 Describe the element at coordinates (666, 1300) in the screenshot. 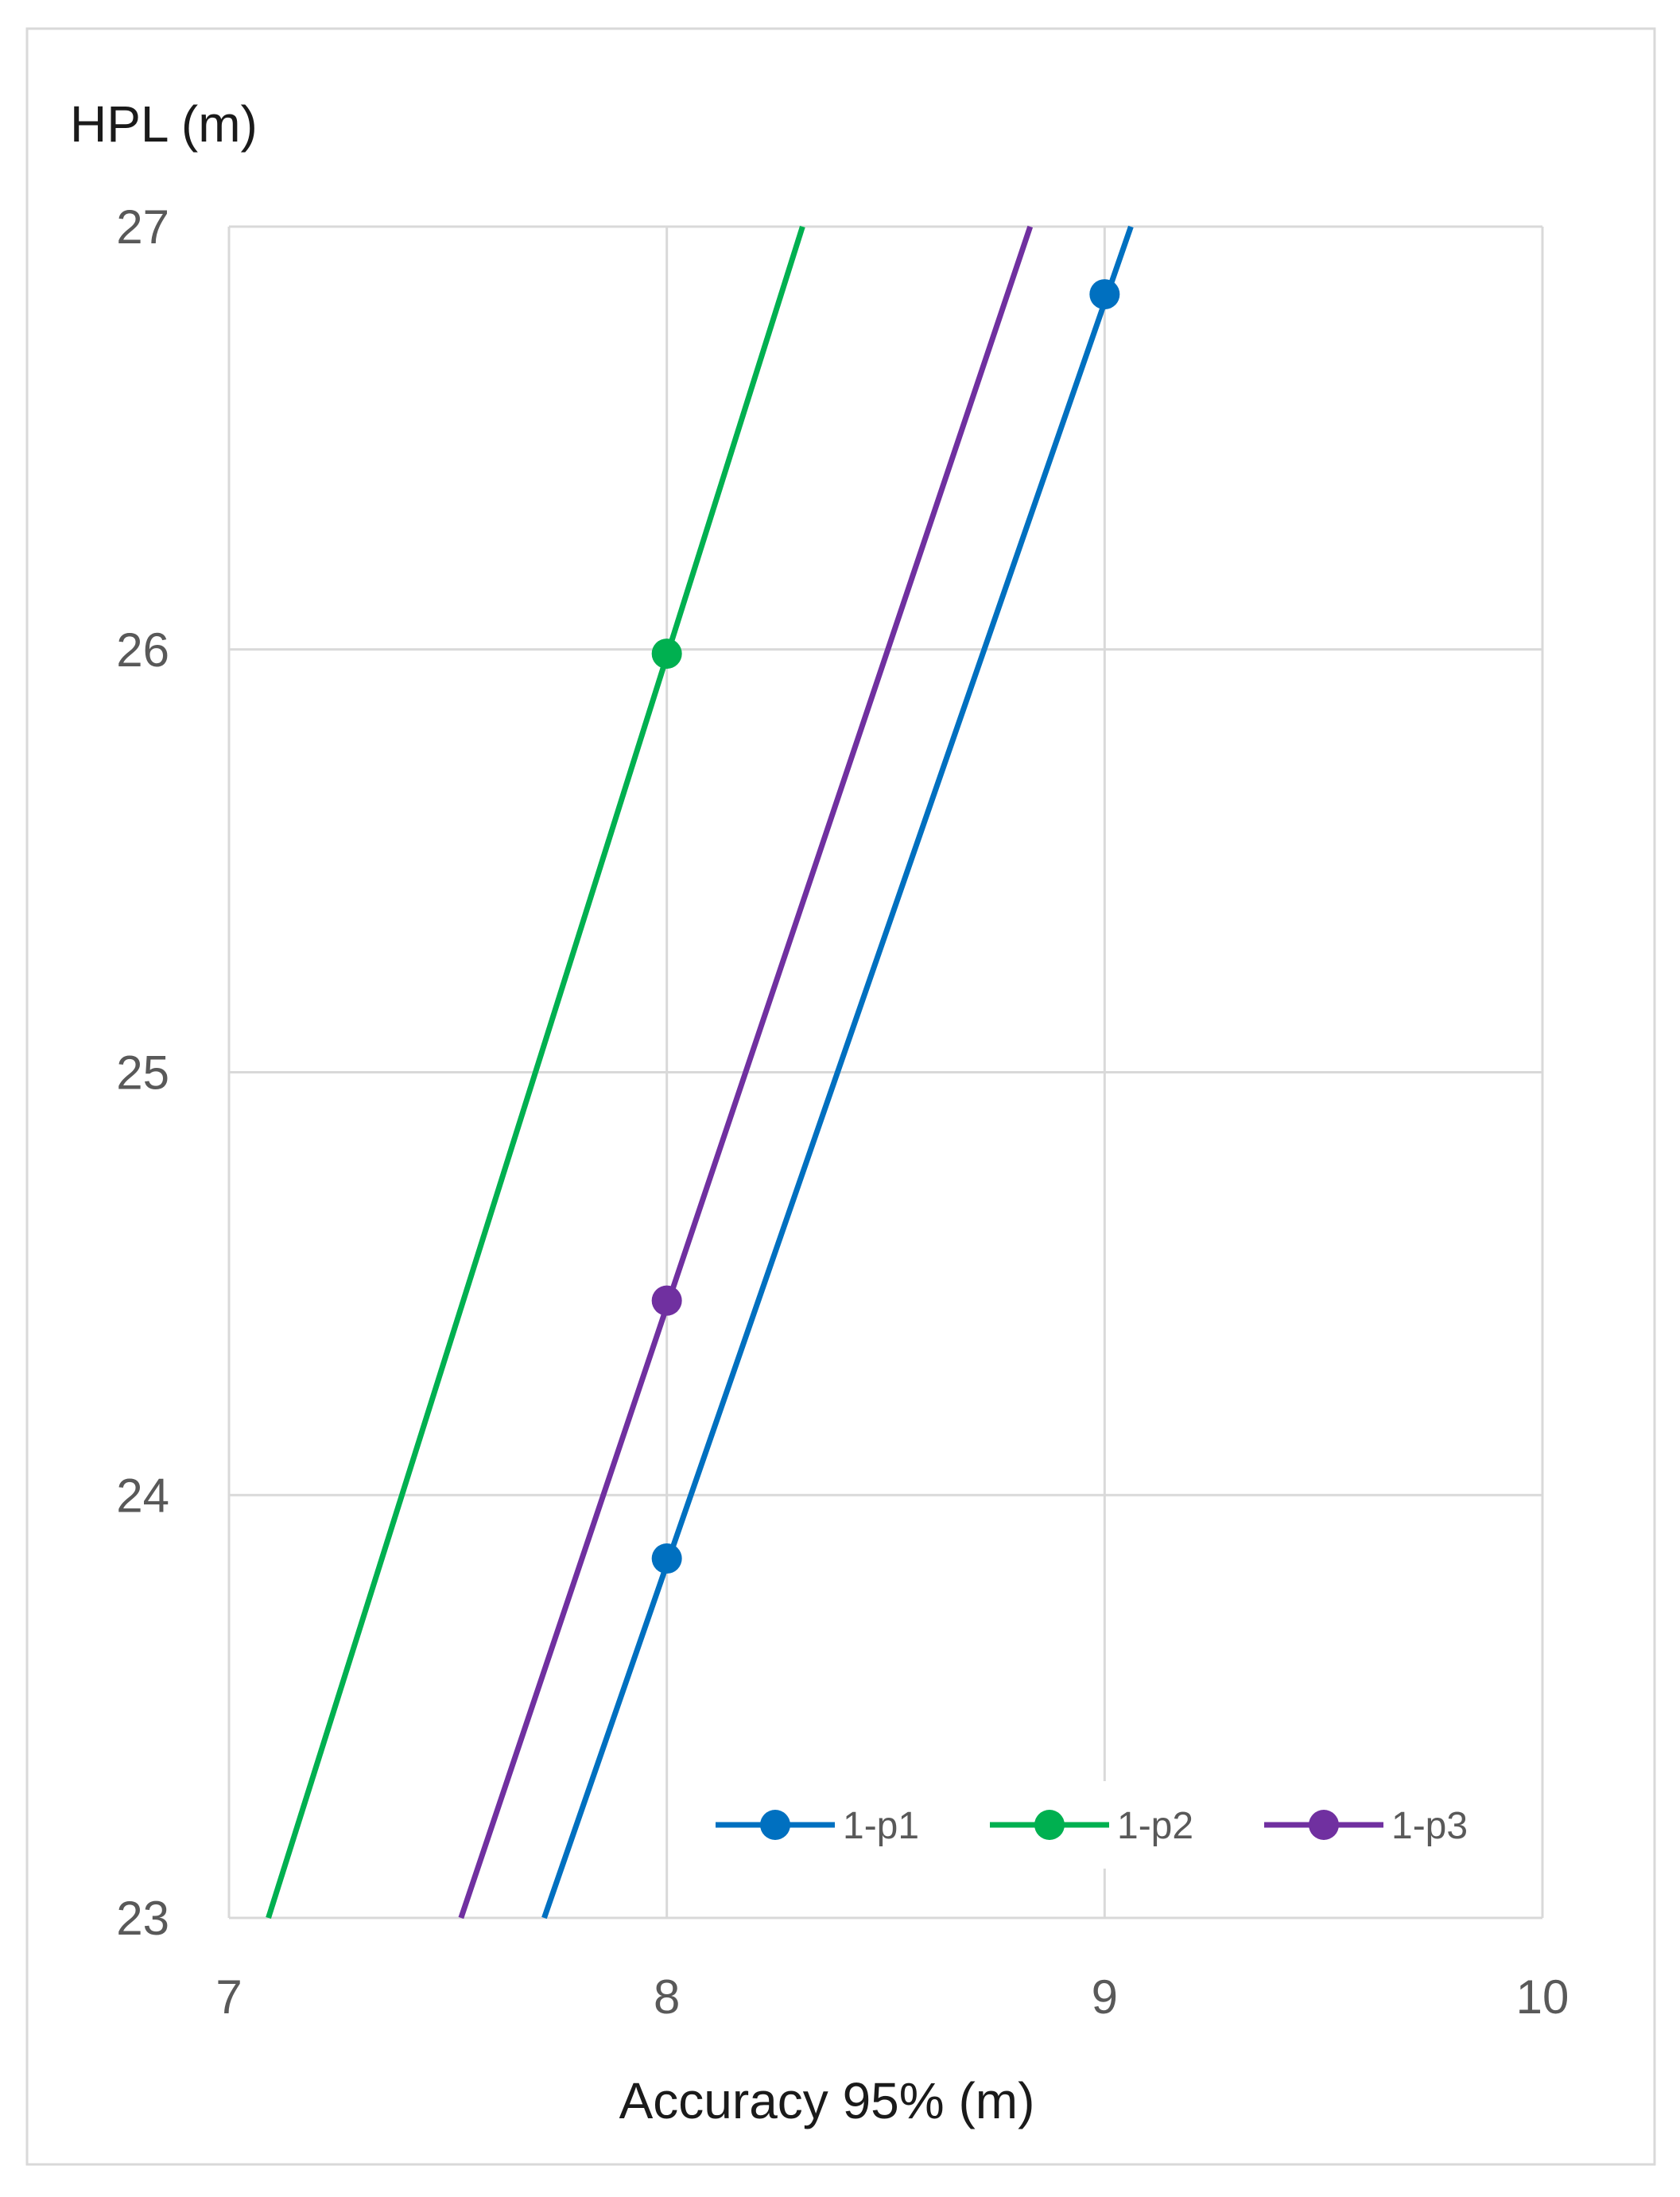

I see `data-point-1-p3` at that location.